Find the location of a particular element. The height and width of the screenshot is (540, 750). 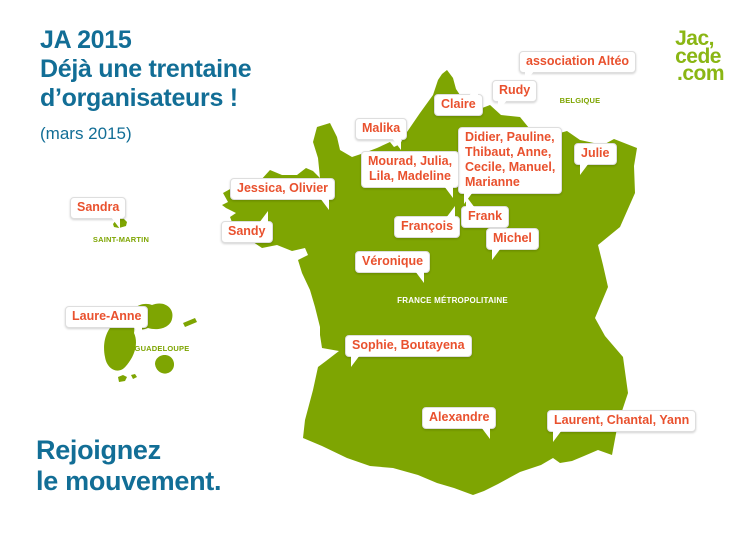

region-label-guadeloupe: GUADELOUPE is located at coordinates (162, 348).